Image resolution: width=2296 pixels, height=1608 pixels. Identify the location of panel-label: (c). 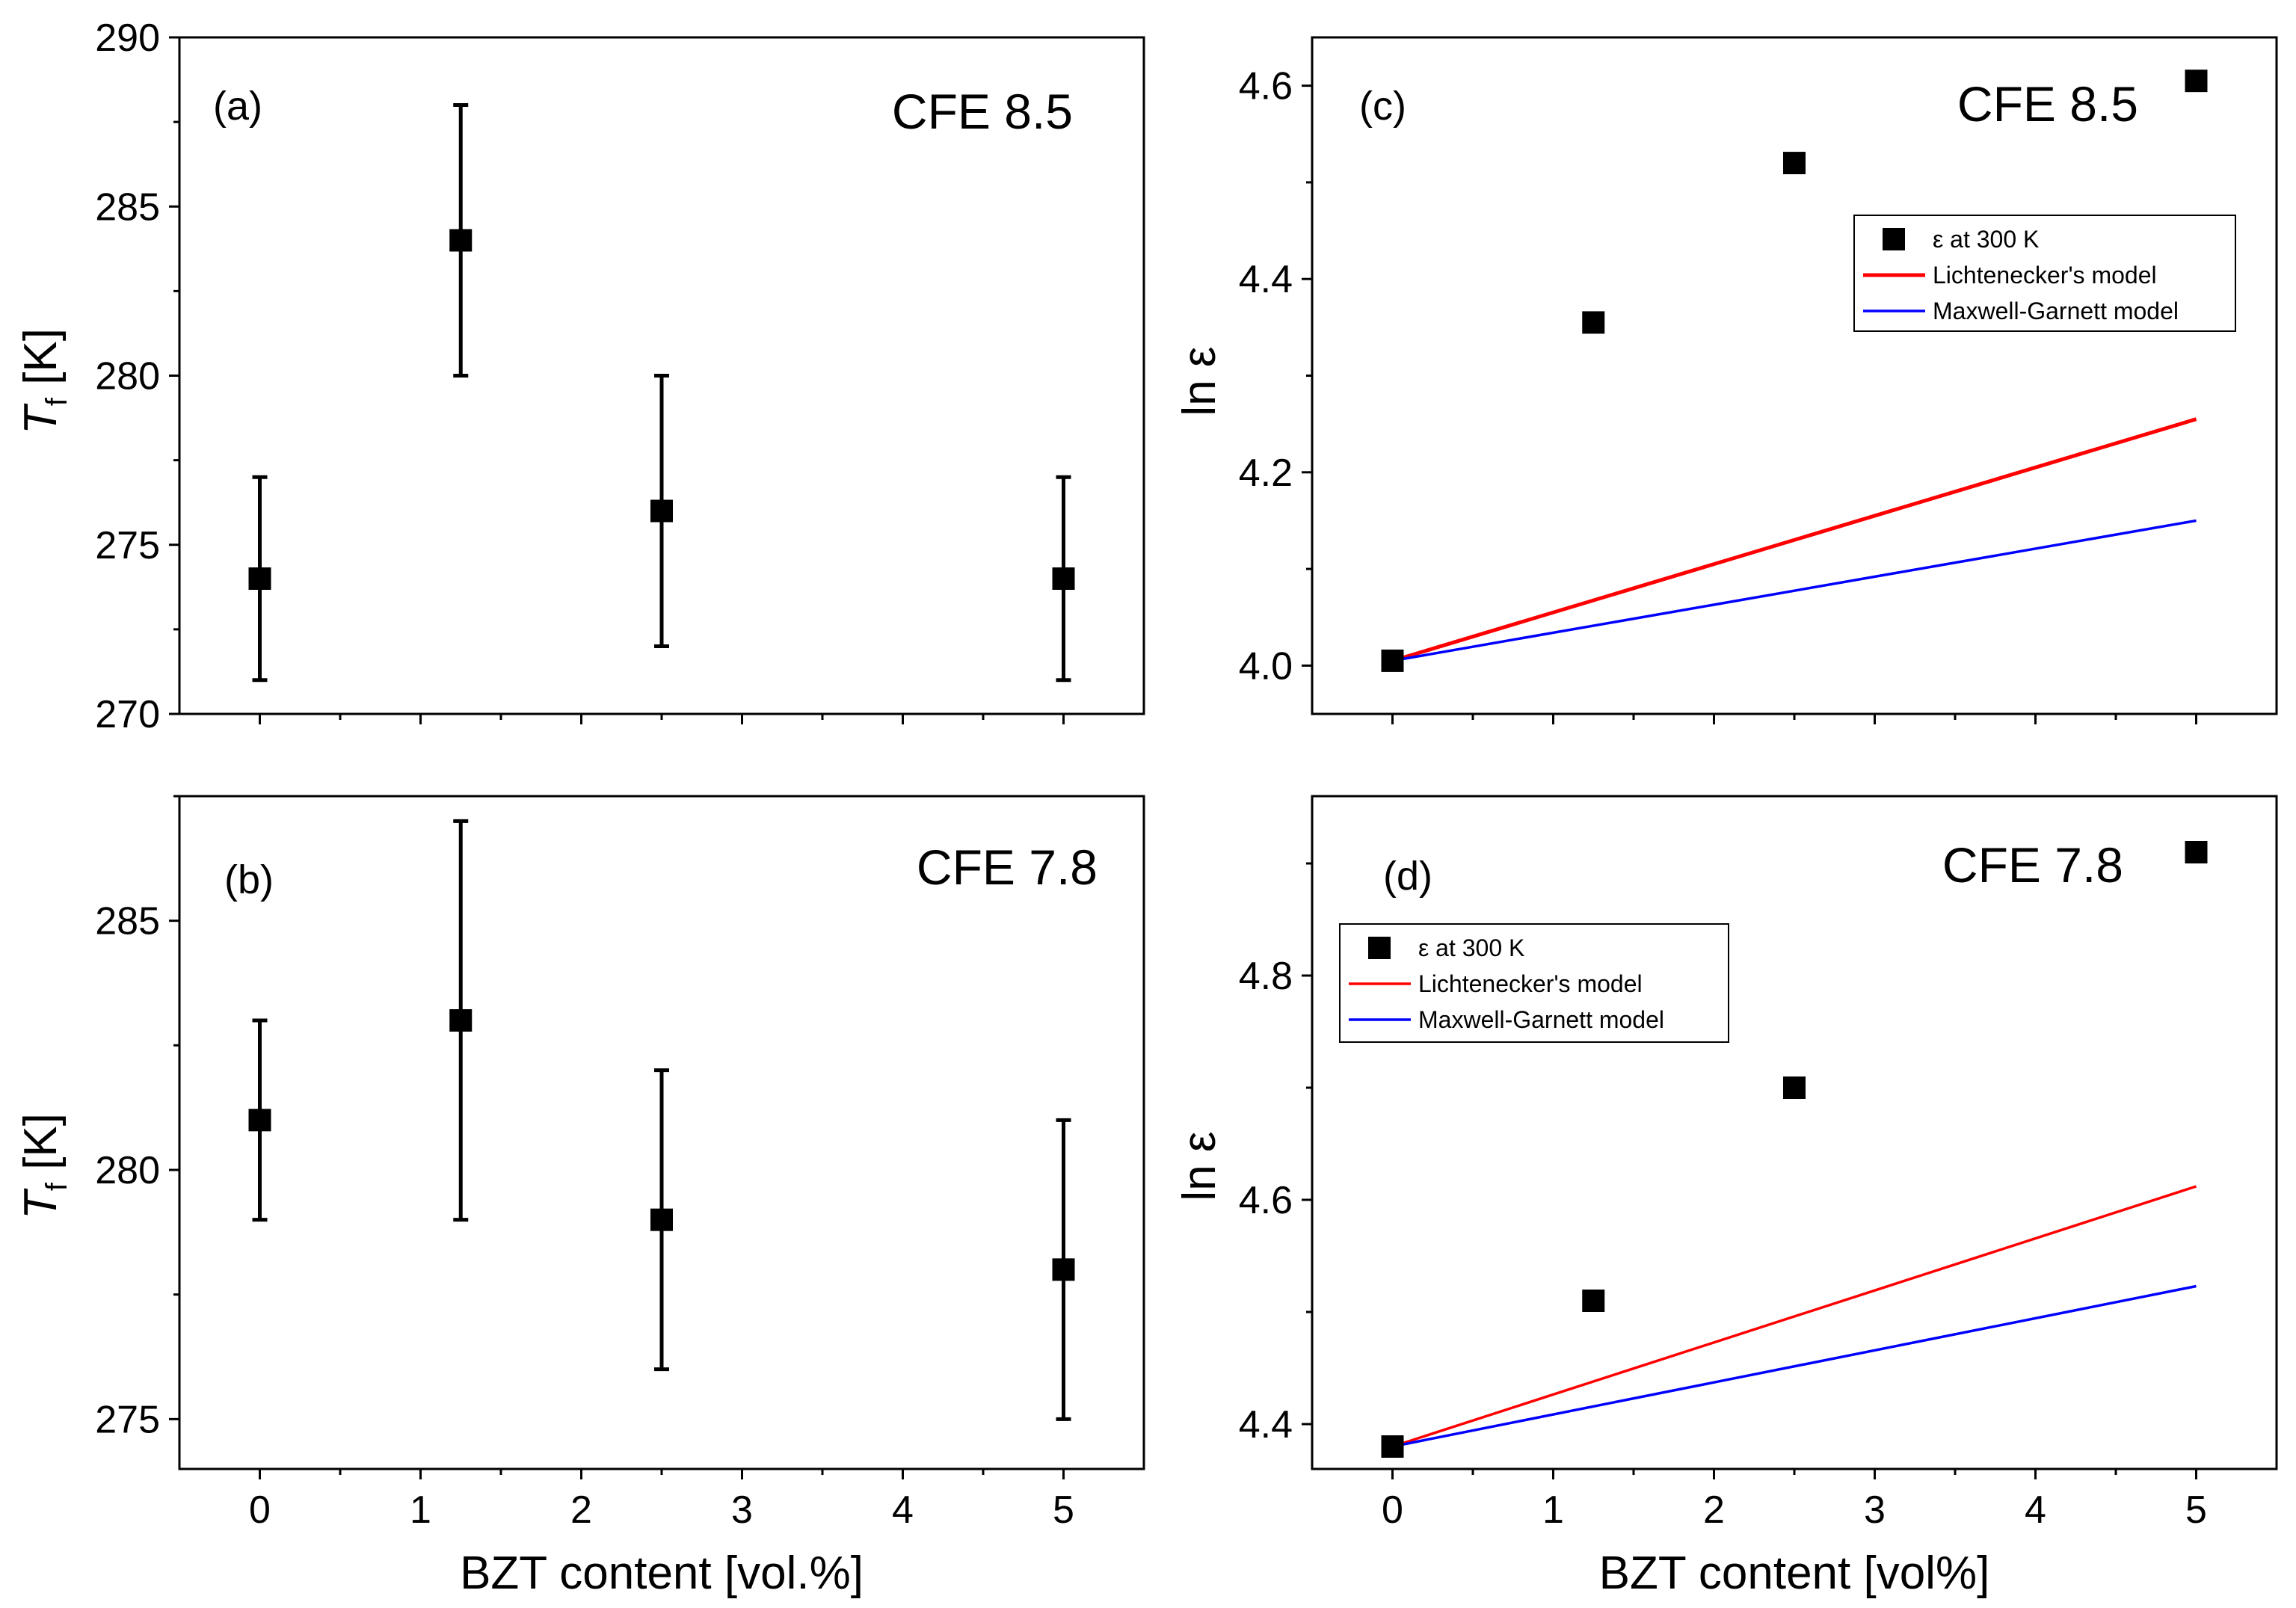
(1382, 106).